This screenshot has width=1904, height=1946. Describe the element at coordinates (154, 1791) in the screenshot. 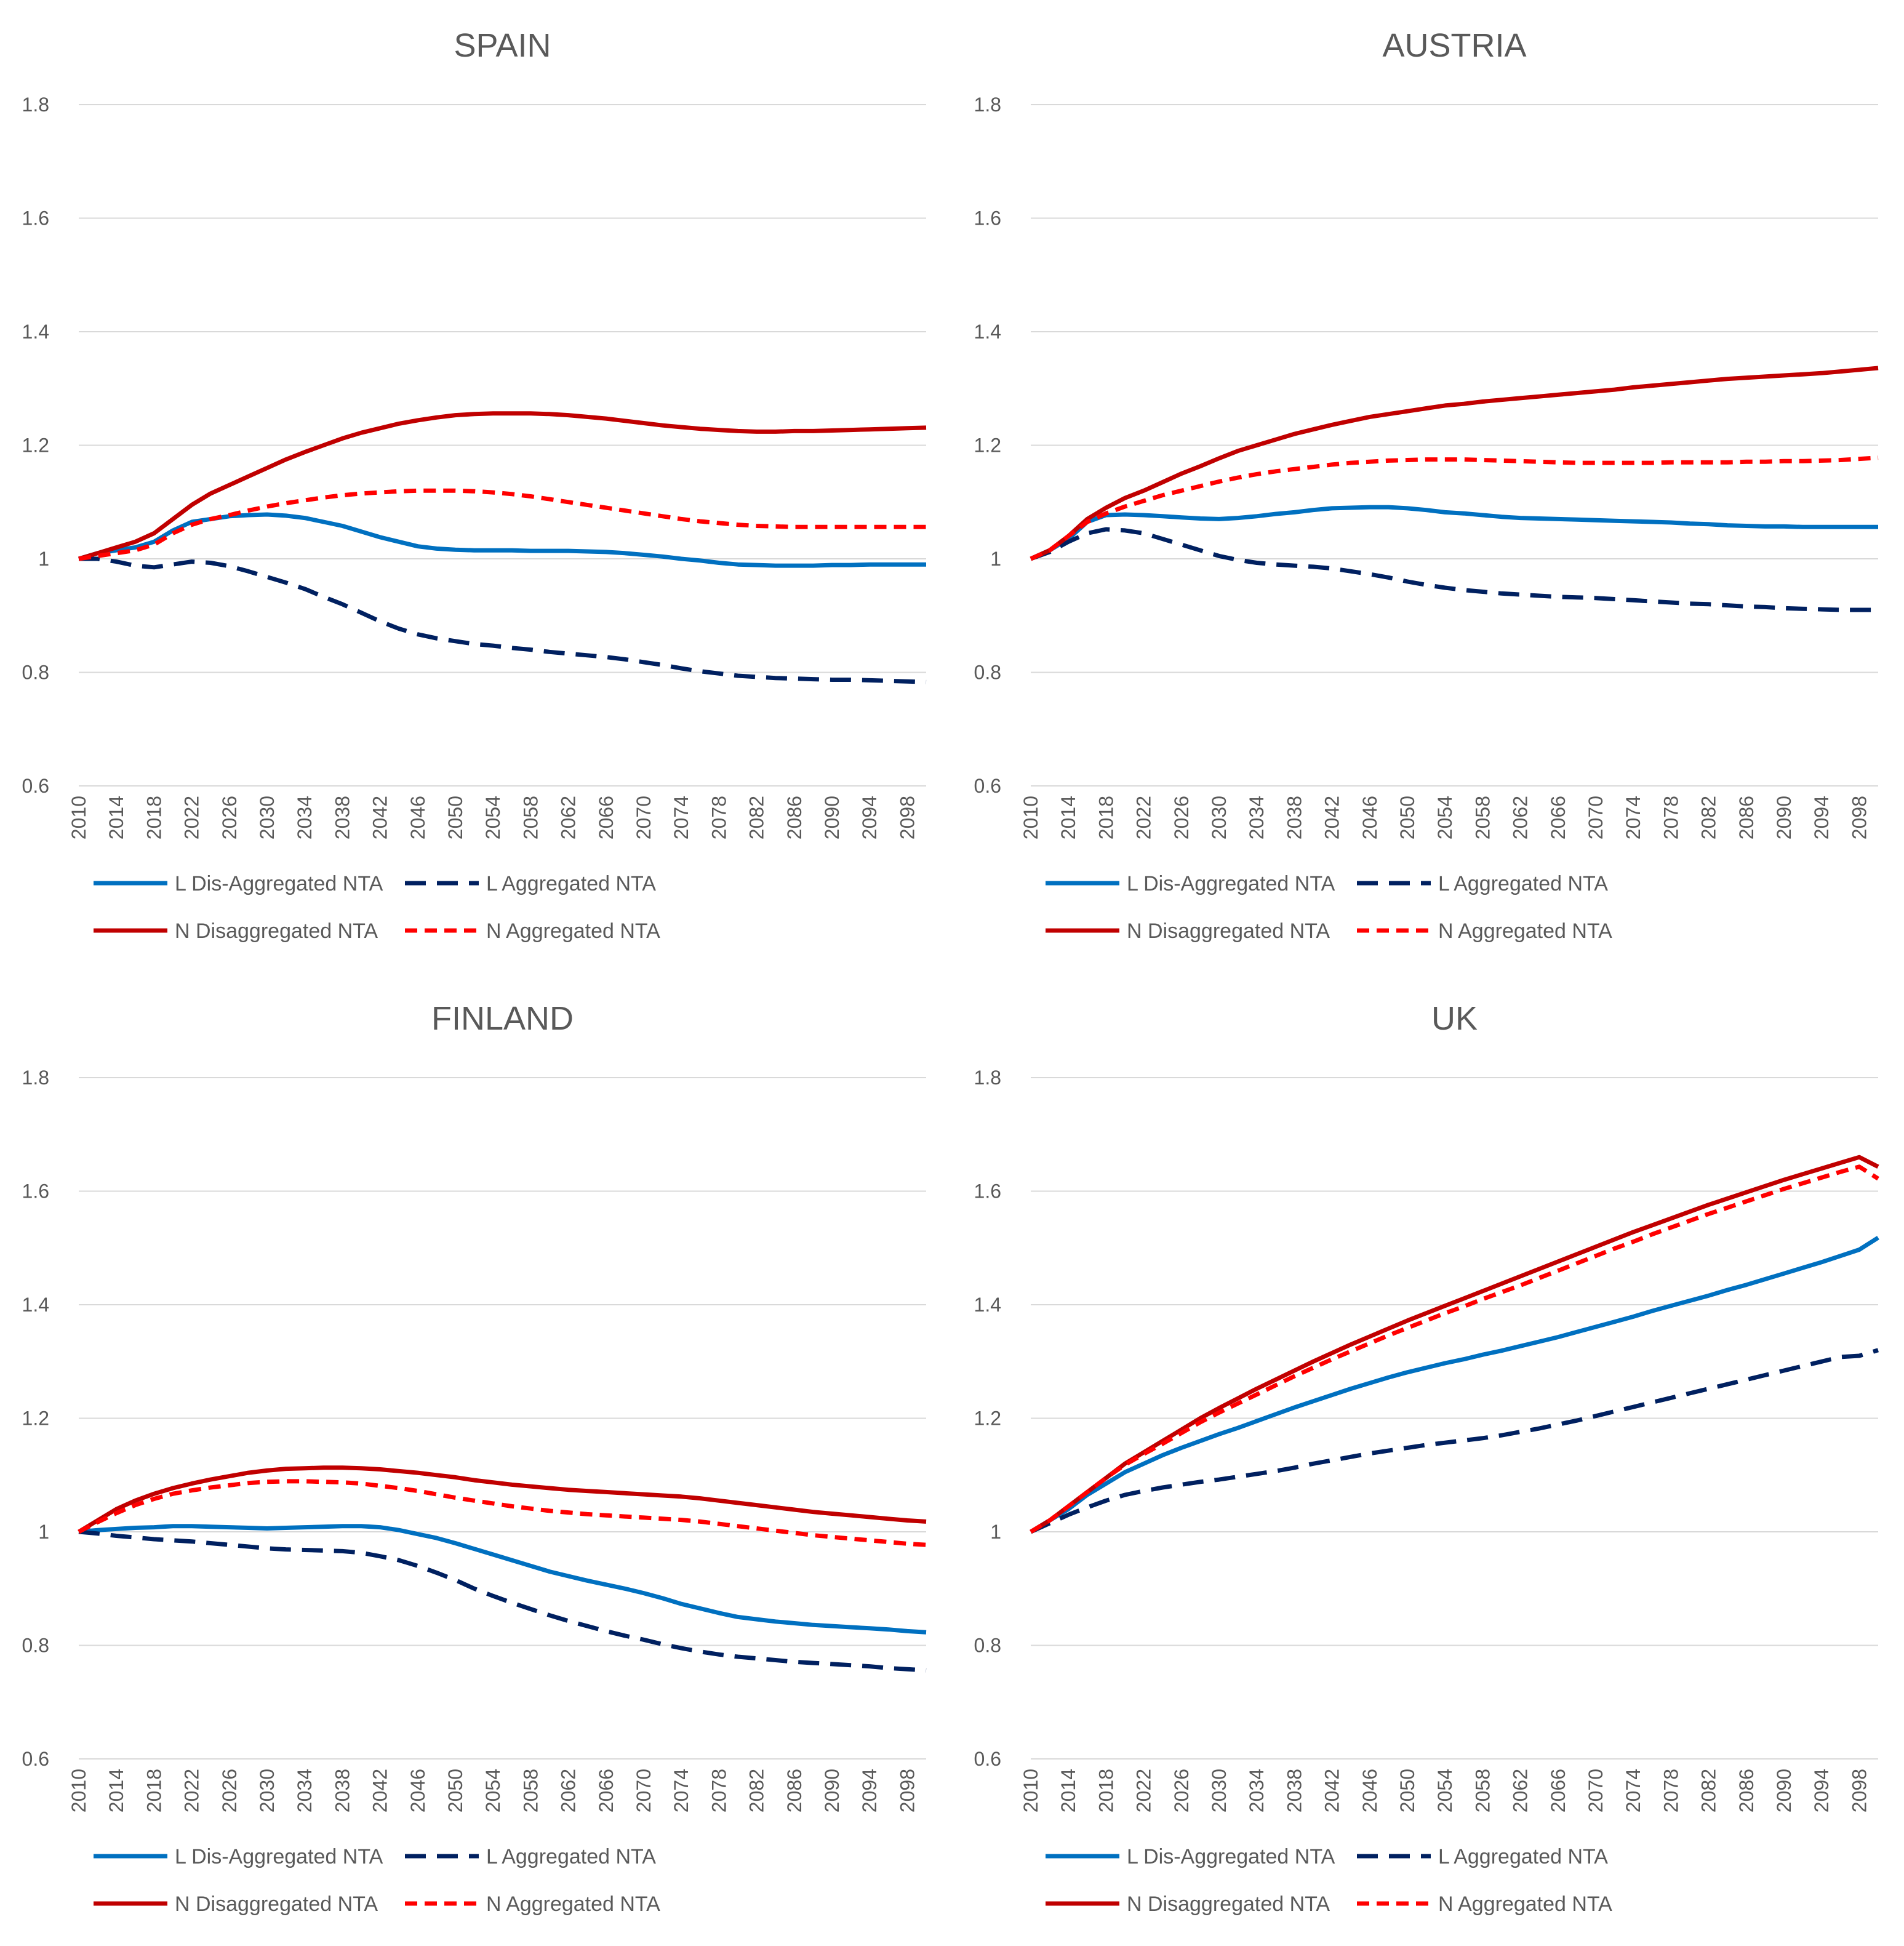

I see `x-tick-label: 2018` at that location.